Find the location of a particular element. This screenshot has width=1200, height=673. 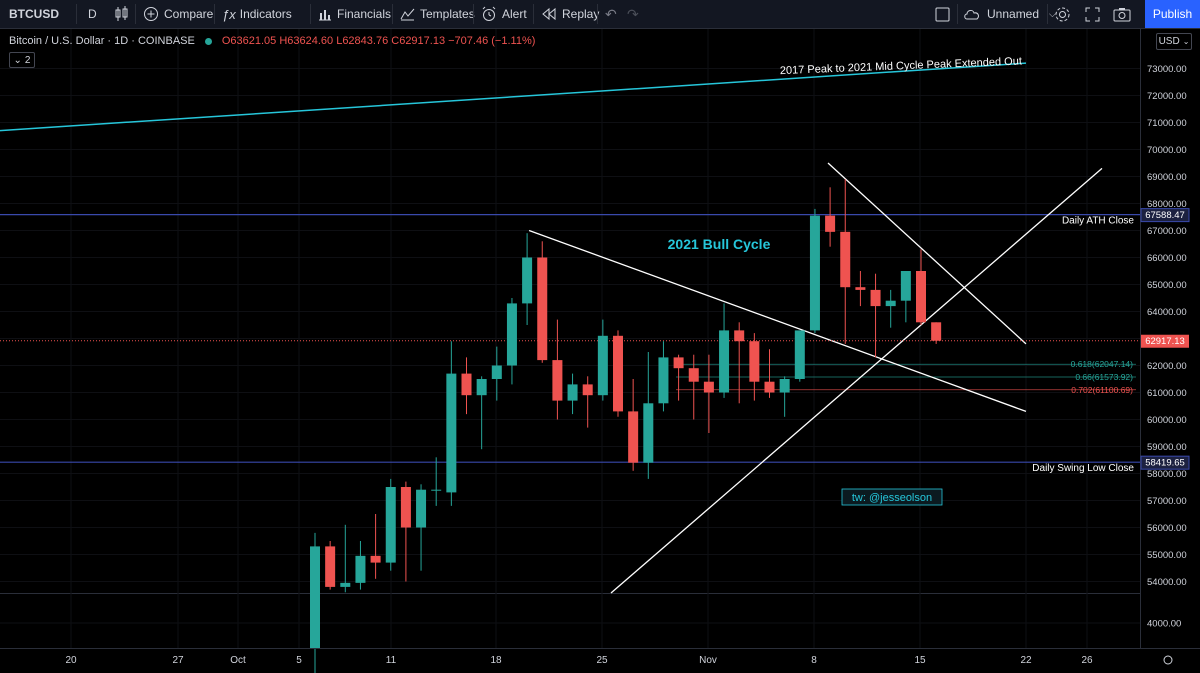

settings-button is located at coordinates (1062, 14).